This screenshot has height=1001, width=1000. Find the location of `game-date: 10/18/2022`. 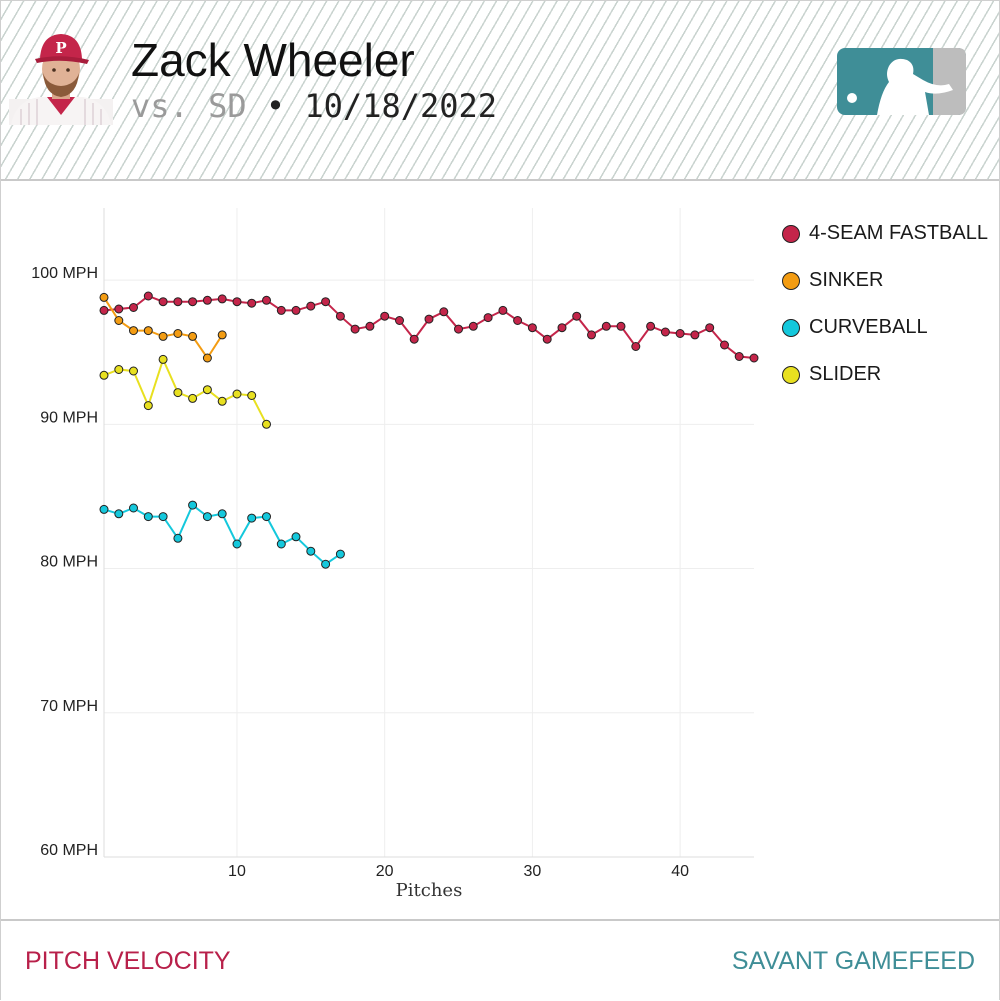

game-date: 10/18/2022 is located at coordinates (401, 106).